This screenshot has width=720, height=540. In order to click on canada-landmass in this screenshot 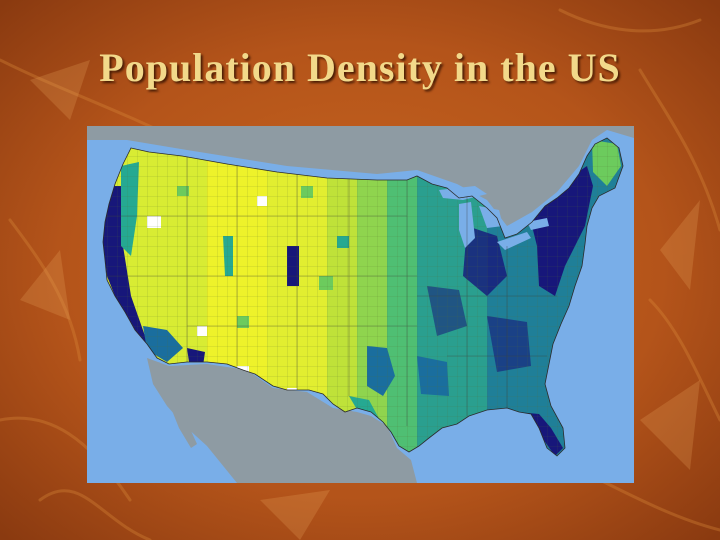, I will do `click(360, 176)`.